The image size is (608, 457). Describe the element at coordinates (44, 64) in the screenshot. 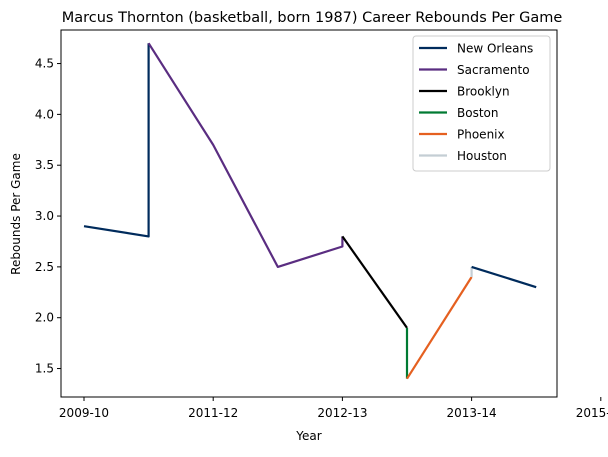

I see `y-tick-label: 4.5` at that location.